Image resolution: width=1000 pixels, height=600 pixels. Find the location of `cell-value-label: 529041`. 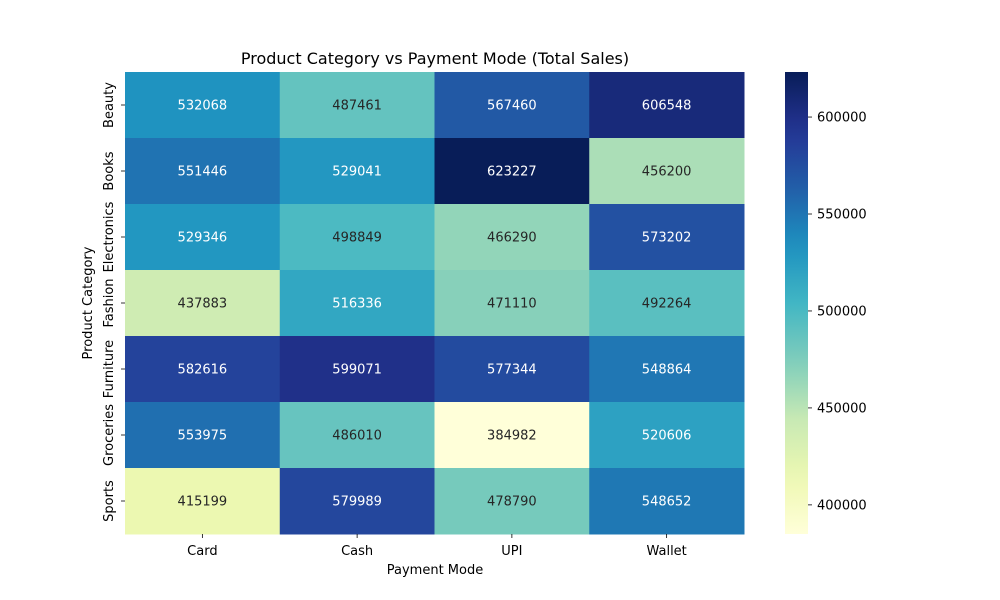

cell-value-label: 529041 is located at coordinates (357, 172).